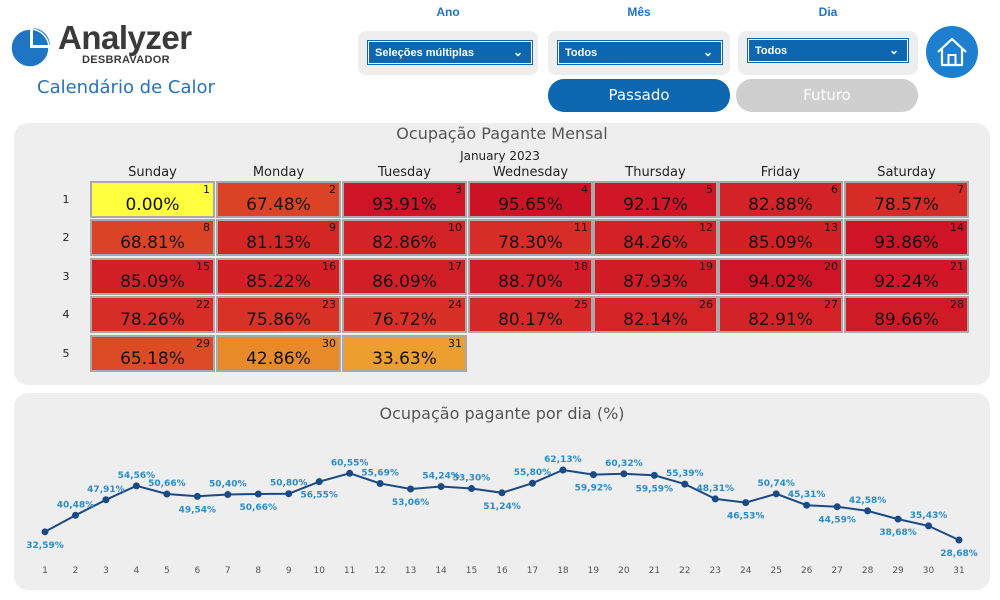  Describe the element at coordinates (906, 276) in the screenshot. I see `calendar-day-cell: 21 92.24%` at that location.